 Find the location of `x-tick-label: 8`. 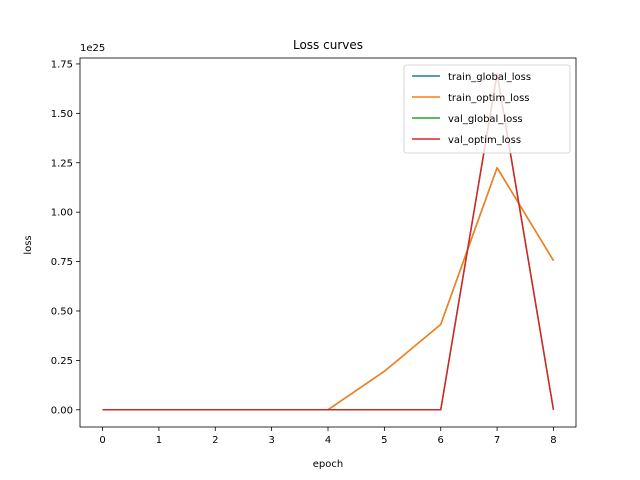

x-tick-label: 8 is located at coordinates (553, 440).